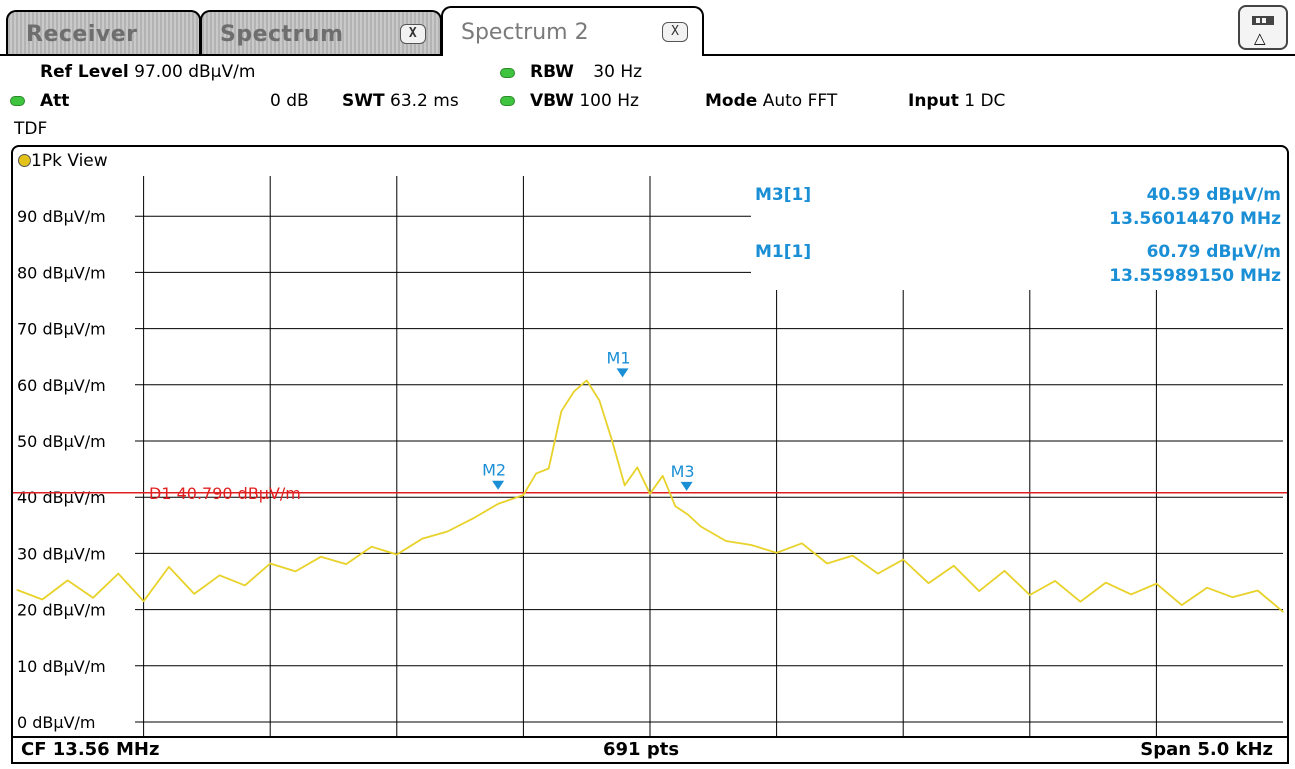  What do you see at coordinates (90, 749) in the screenshot?
I see `center-frequency: CF 13.56 MHz` at bounding box center [90, 749].